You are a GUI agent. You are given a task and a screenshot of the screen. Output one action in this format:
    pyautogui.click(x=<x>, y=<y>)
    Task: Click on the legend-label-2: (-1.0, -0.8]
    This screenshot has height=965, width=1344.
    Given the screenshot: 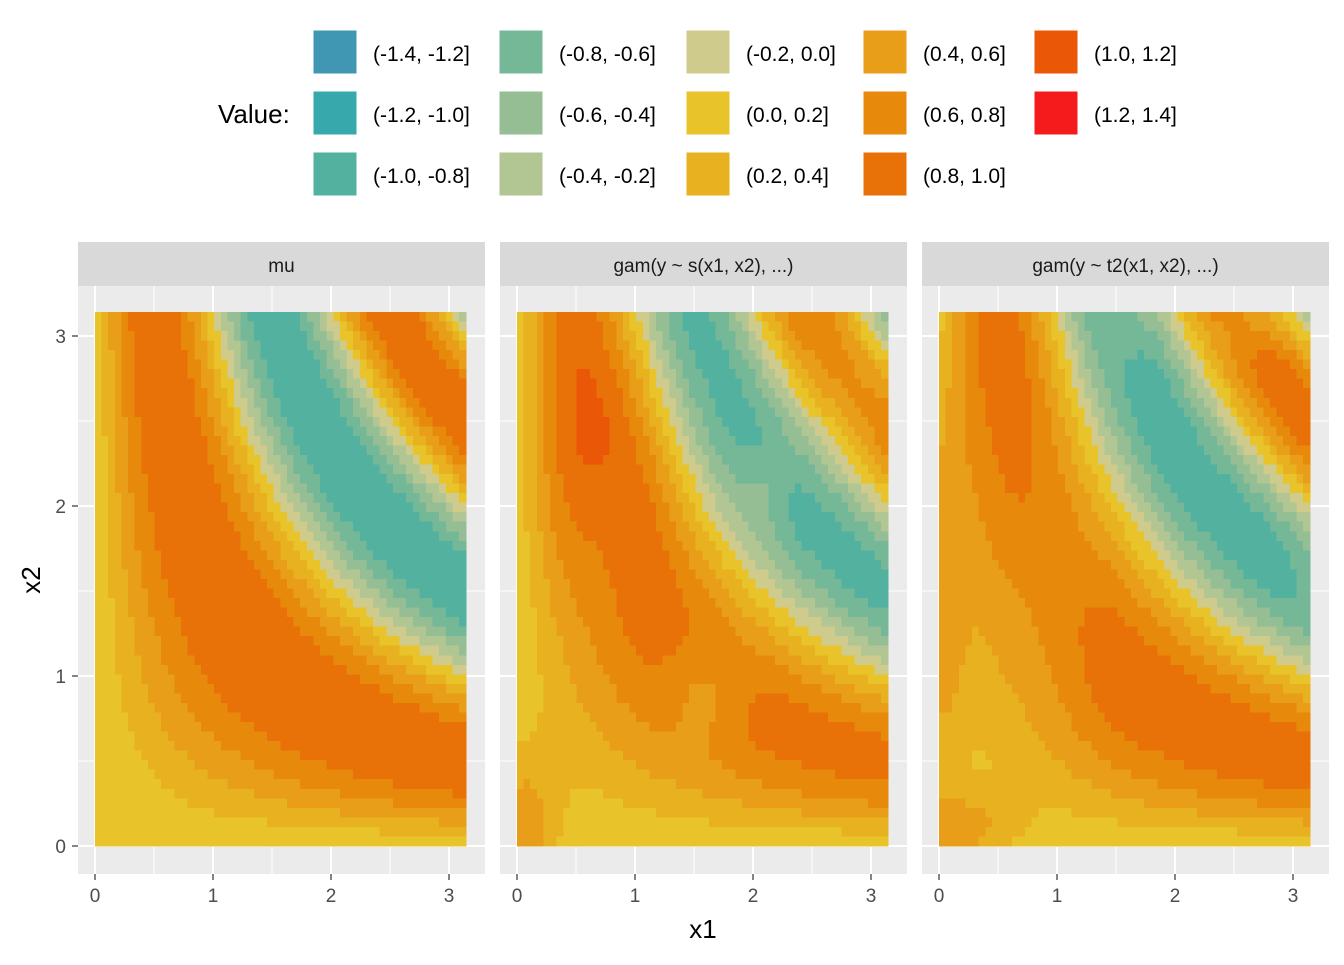 What is the action you would take?
    pyautogui.click(x=421, y=176)
    